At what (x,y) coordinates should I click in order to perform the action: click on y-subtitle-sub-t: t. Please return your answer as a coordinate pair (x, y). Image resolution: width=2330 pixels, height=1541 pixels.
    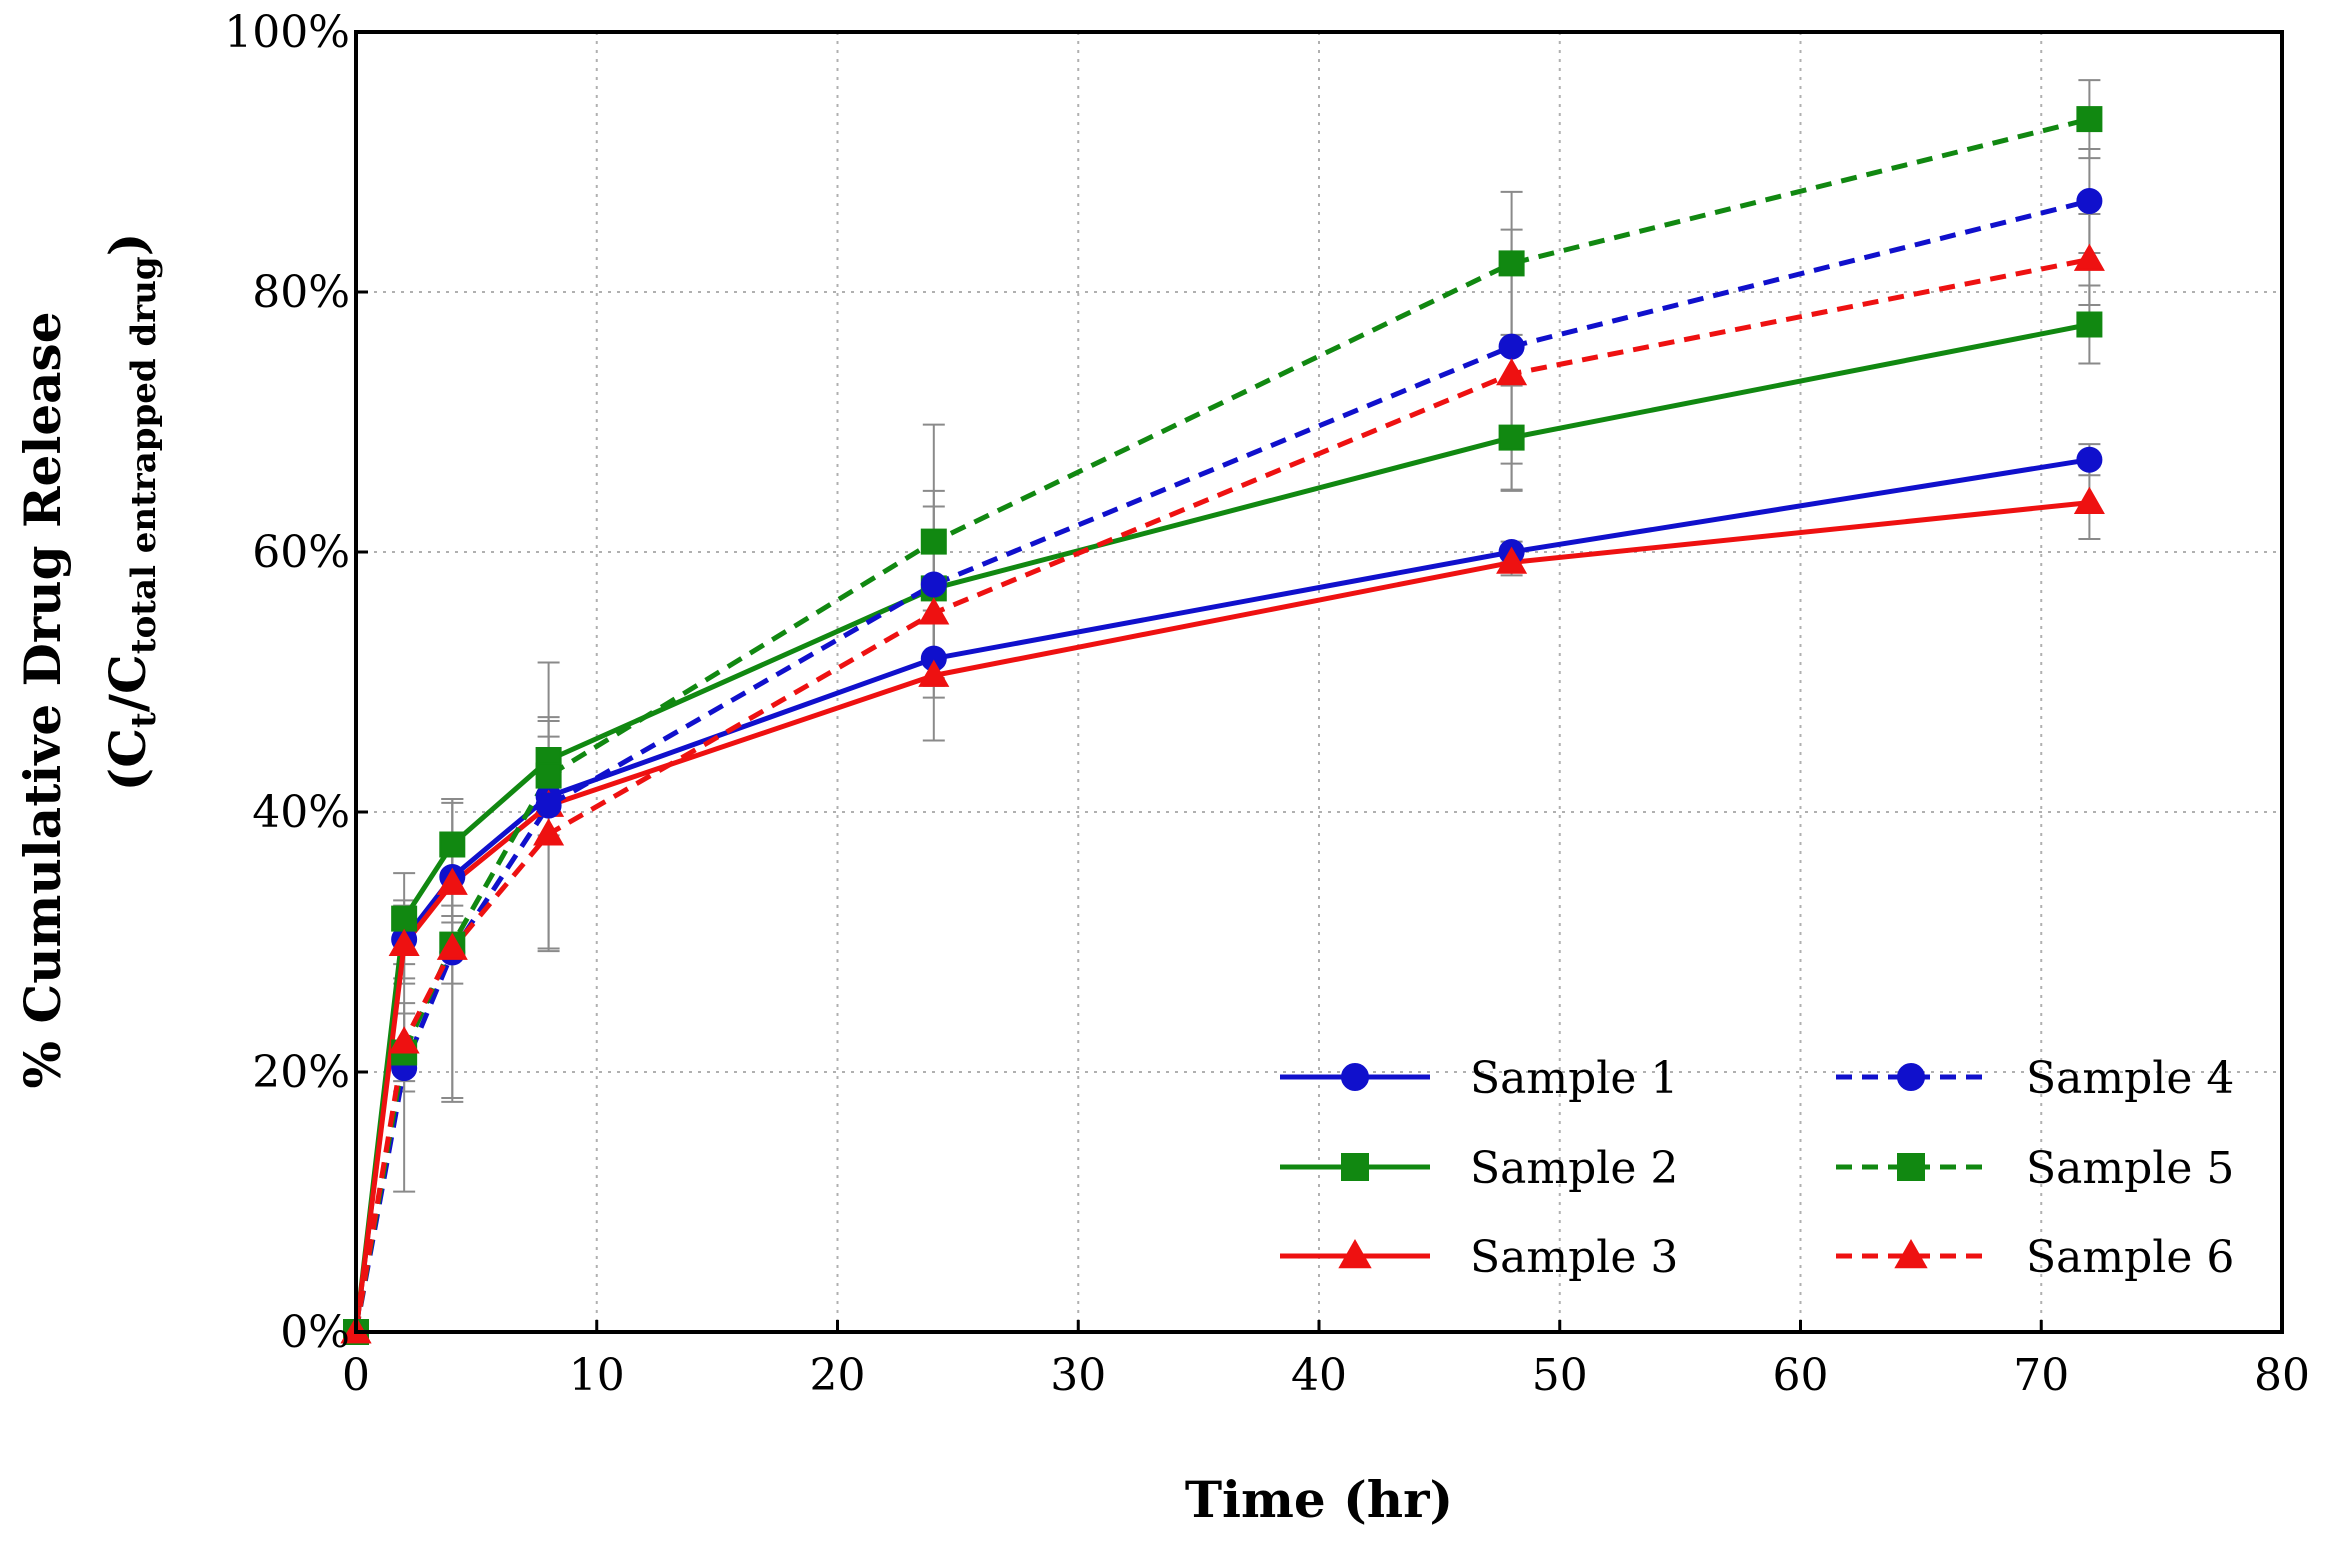
    Looking at the image, I should click on (144, 720).